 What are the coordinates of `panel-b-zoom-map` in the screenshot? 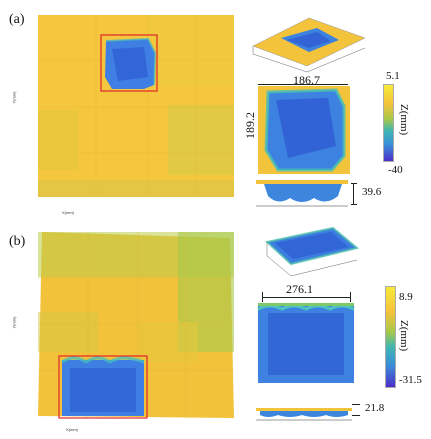 It's located at (306, 343).